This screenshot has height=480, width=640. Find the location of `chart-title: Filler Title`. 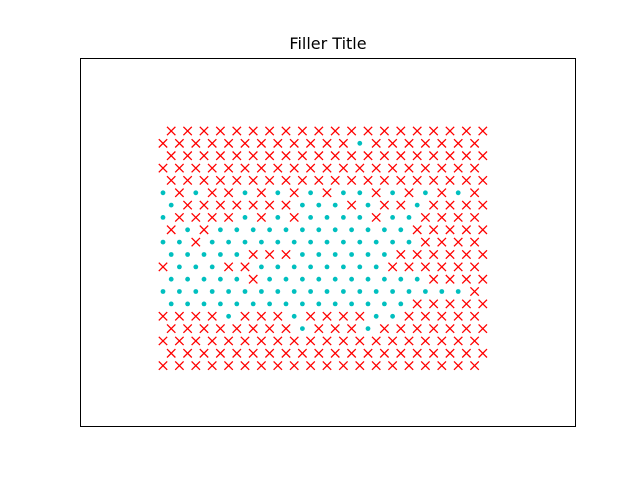

chart-title: Filler Title is located at coordinates (327, 43).